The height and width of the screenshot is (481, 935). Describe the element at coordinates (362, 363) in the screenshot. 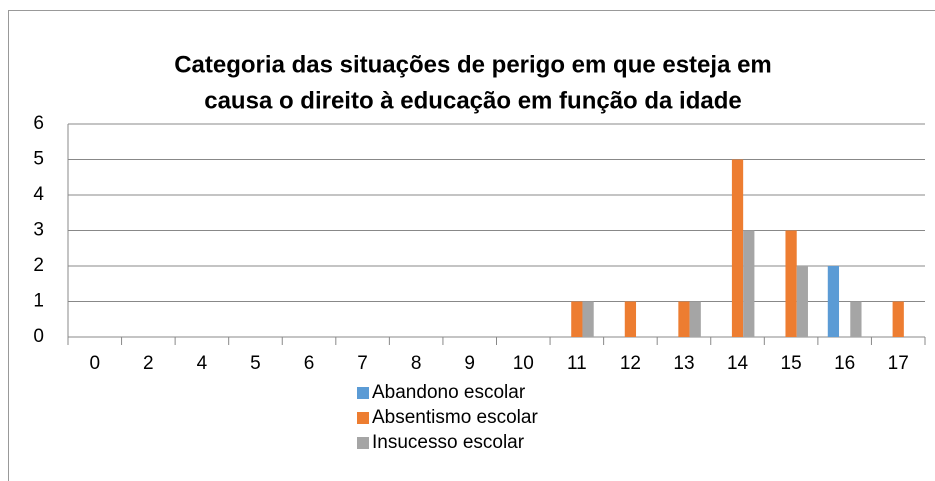

I see `x-tick-label: 7` at that location.